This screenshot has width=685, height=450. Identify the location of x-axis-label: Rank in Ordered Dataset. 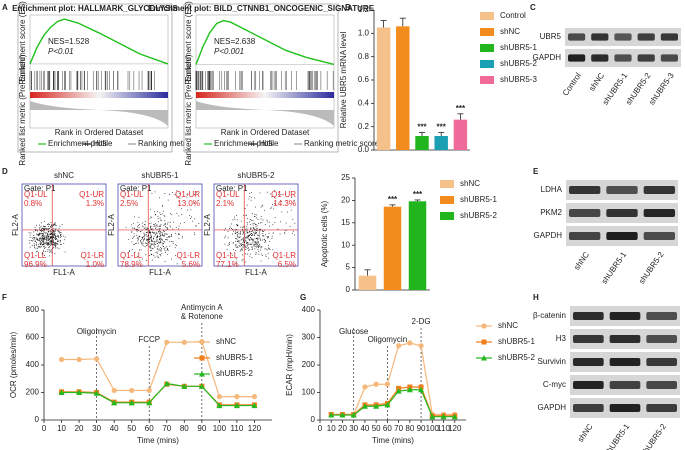
(99, 132).